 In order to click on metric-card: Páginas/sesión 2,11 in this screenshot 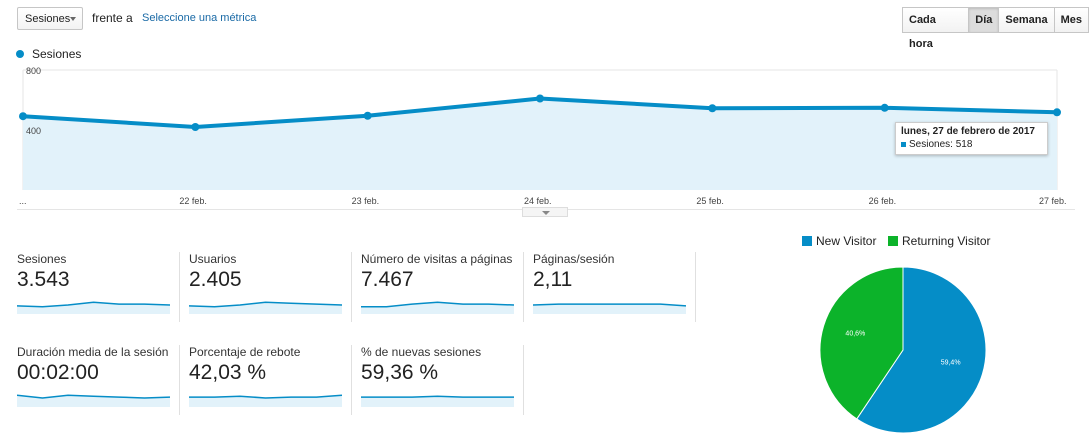, I will do `click(609, 287)`.